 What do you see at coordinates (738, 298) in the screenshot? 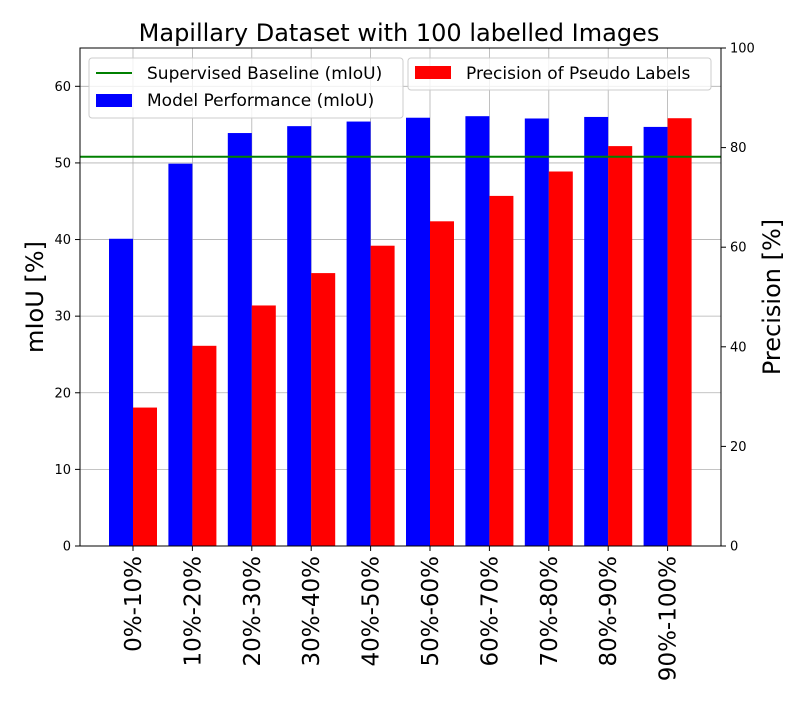
I see `right-axis-ticks: 0 20 40 60 80 100` at bounding box center [738, 298].